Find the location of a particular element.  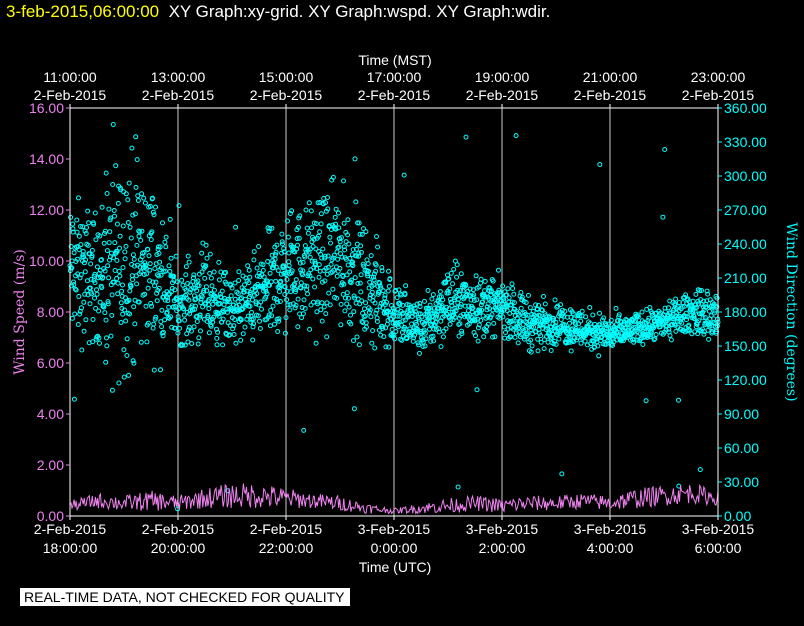

right-tick-label: 210.00 is located at coordinates (745, 278).